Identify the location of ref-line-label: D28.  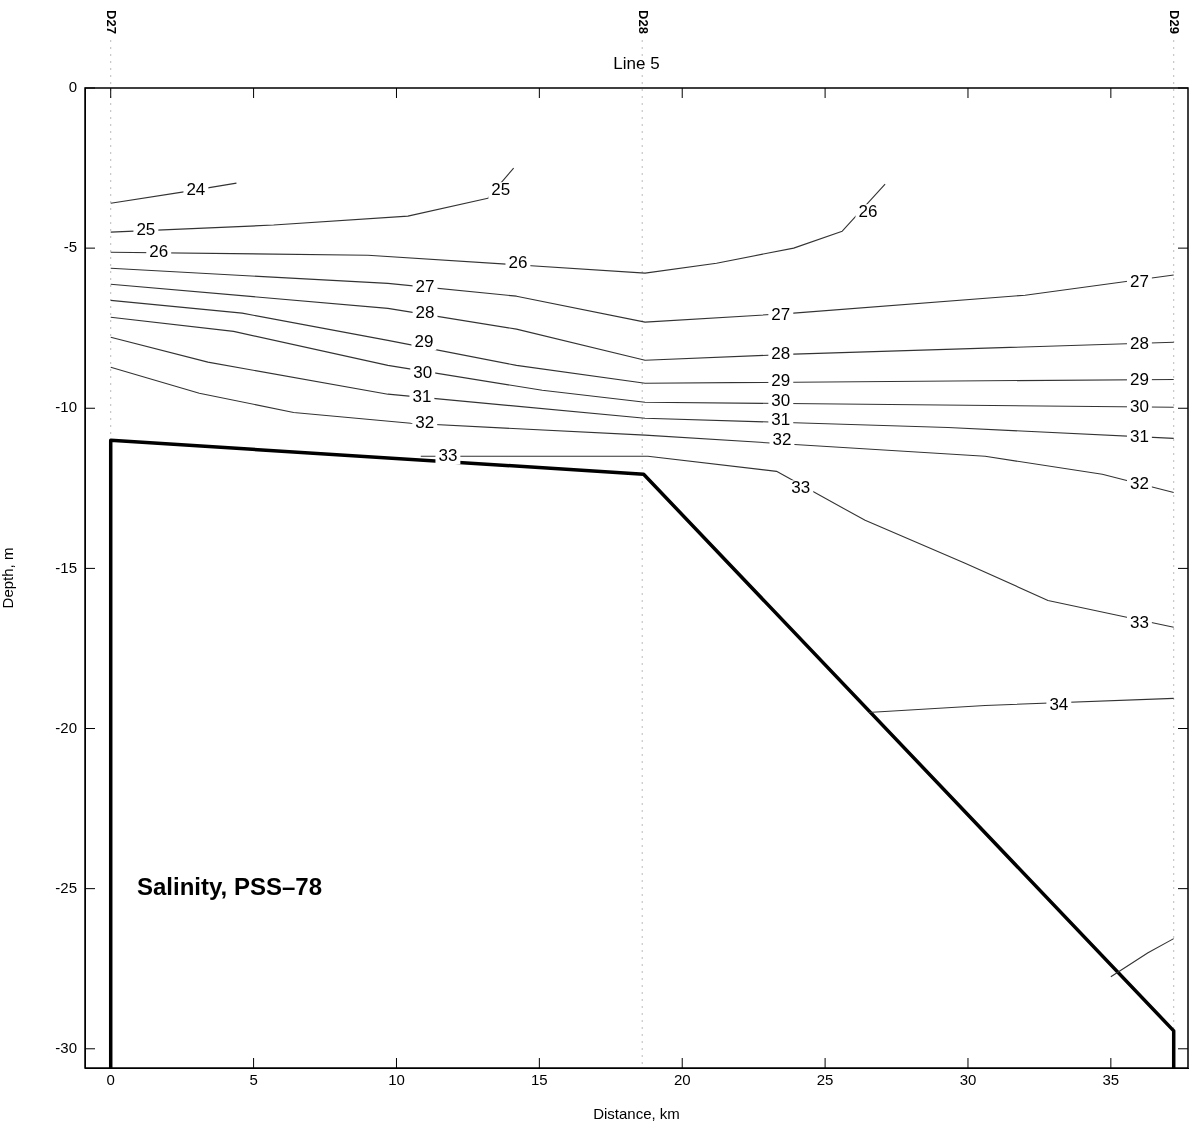
(643, 22).